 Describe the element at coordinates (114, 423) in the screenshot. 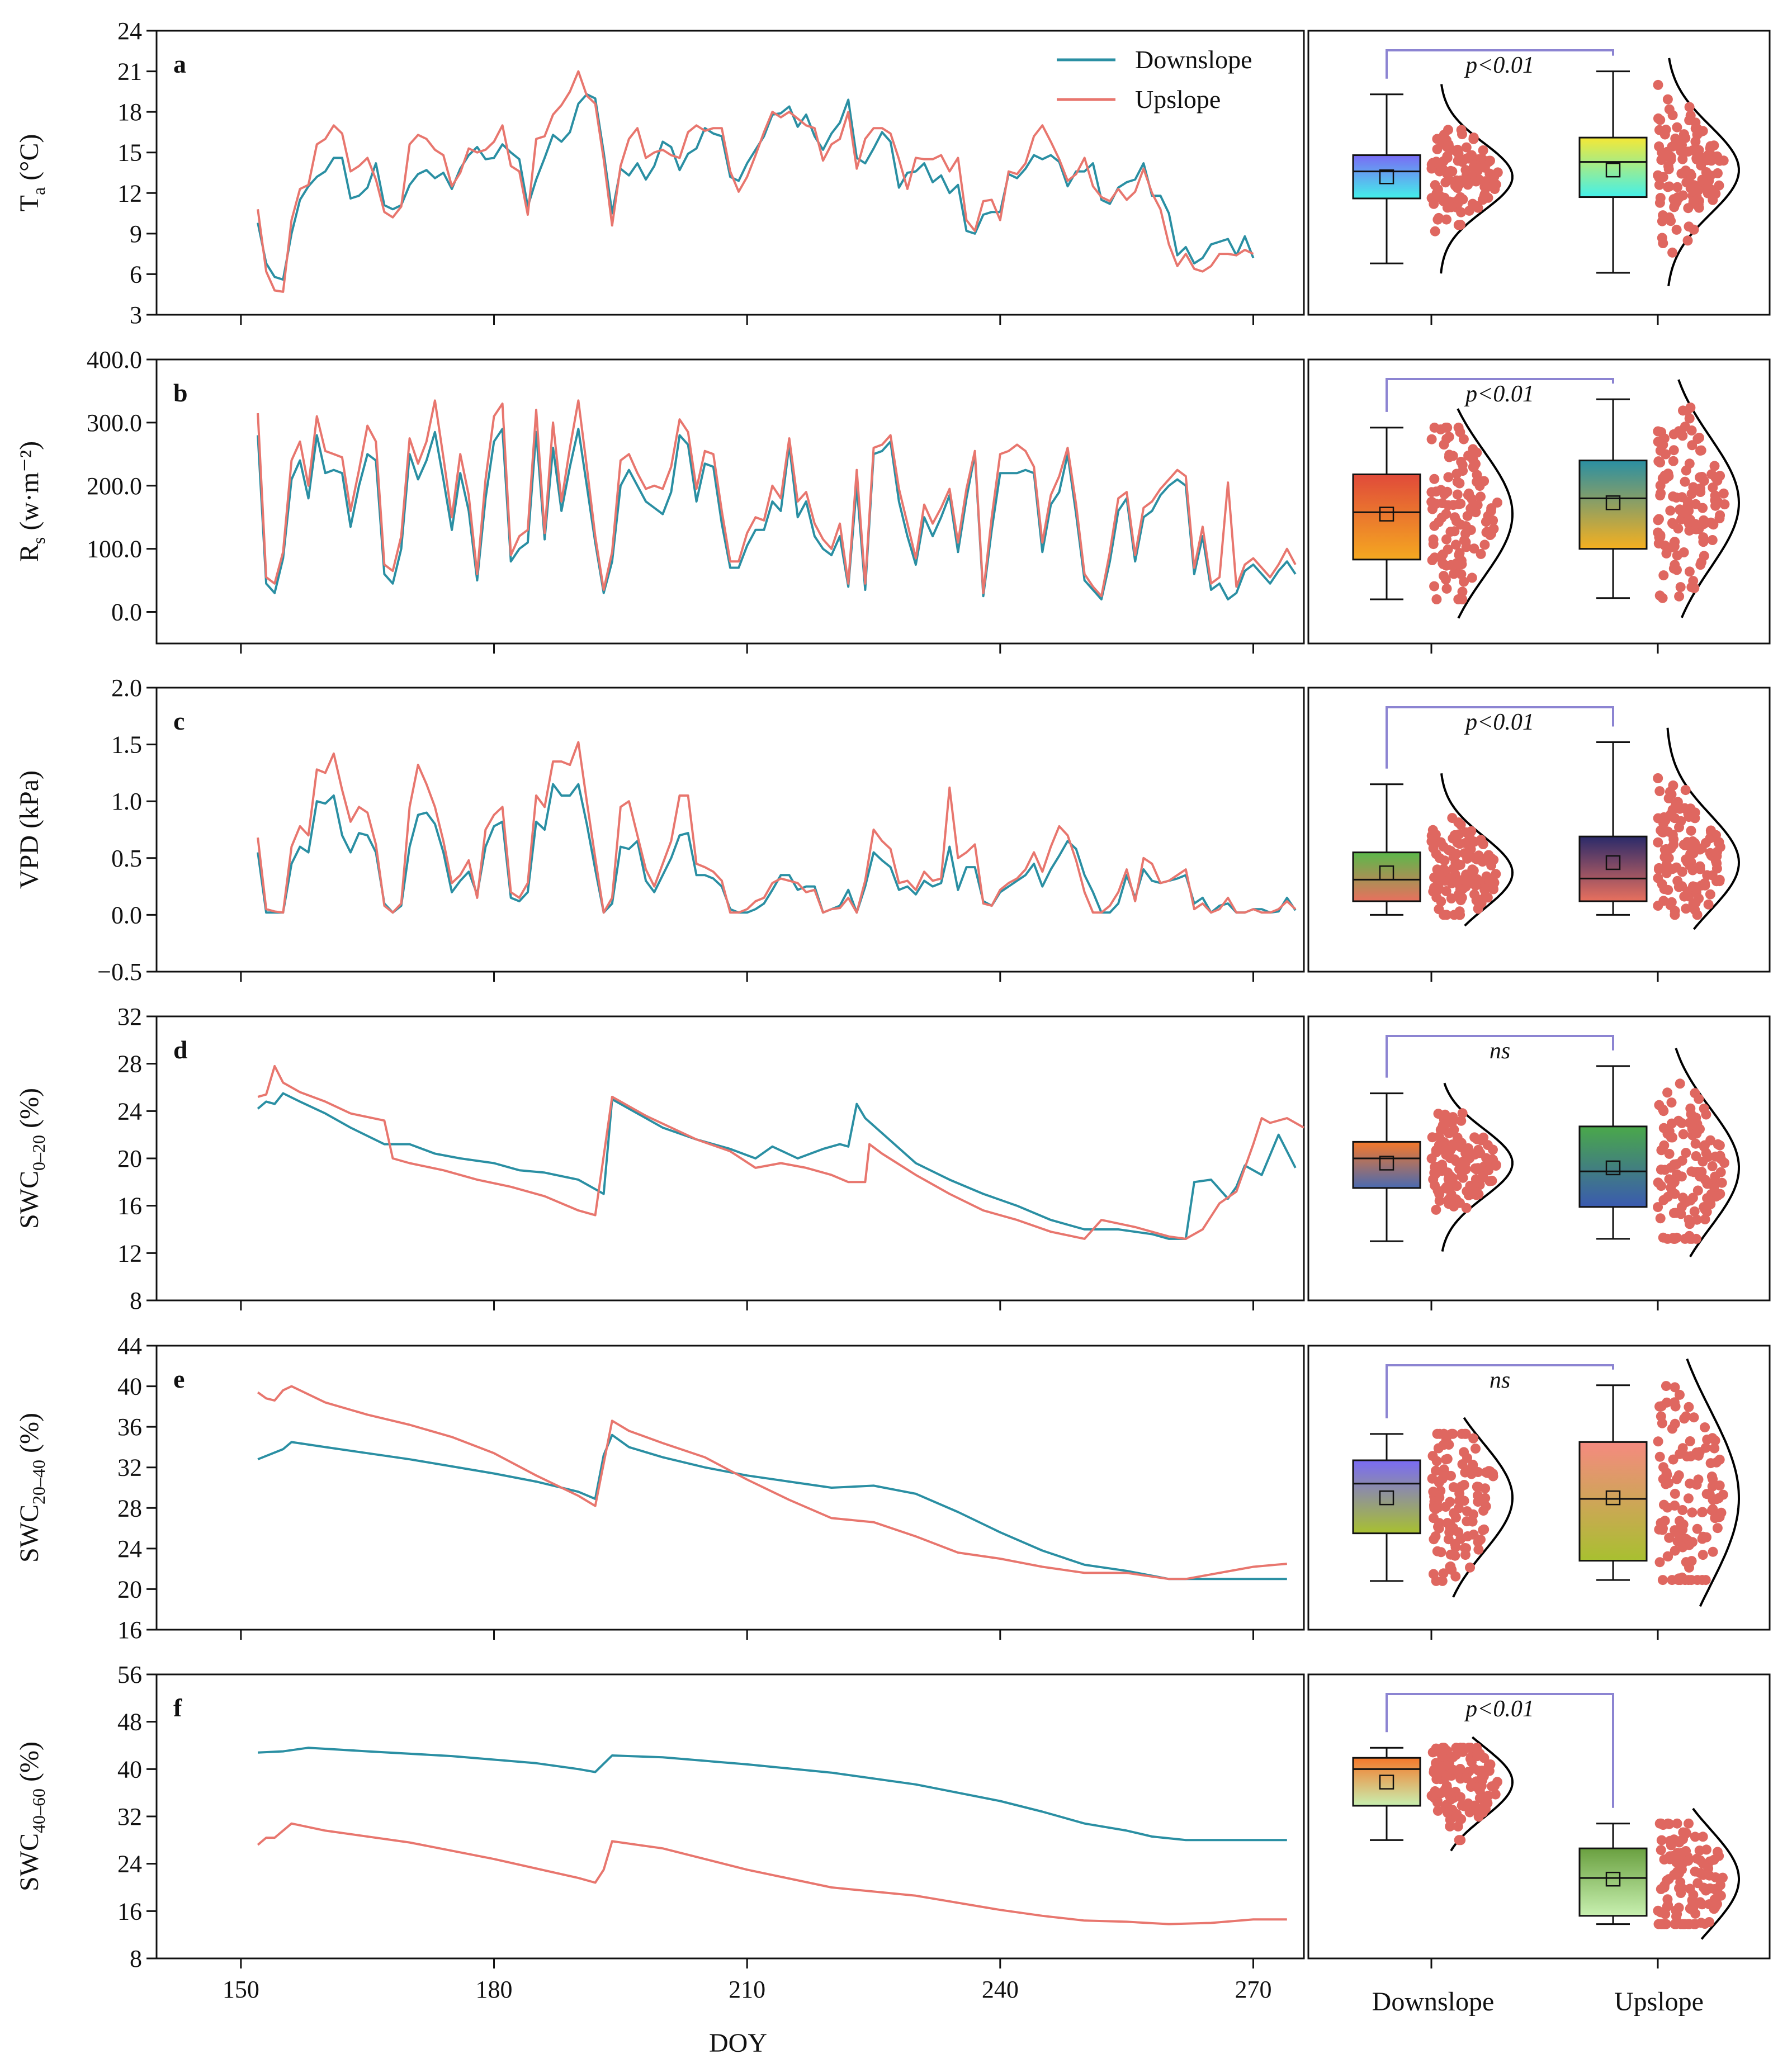

I see `y-tick-label: 300.0` at that location.